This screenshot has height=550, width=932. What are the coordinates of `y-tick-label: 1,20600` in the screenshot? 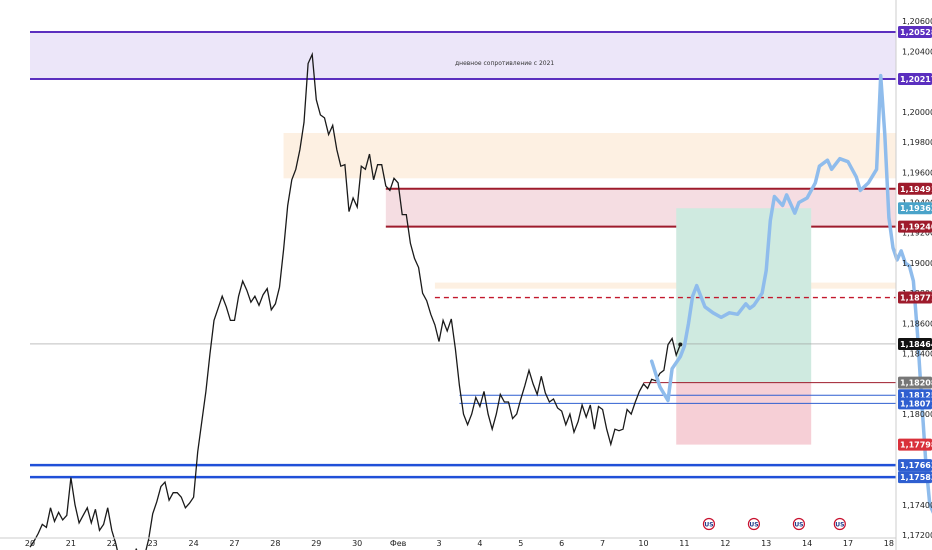 It's located at (917, 21).